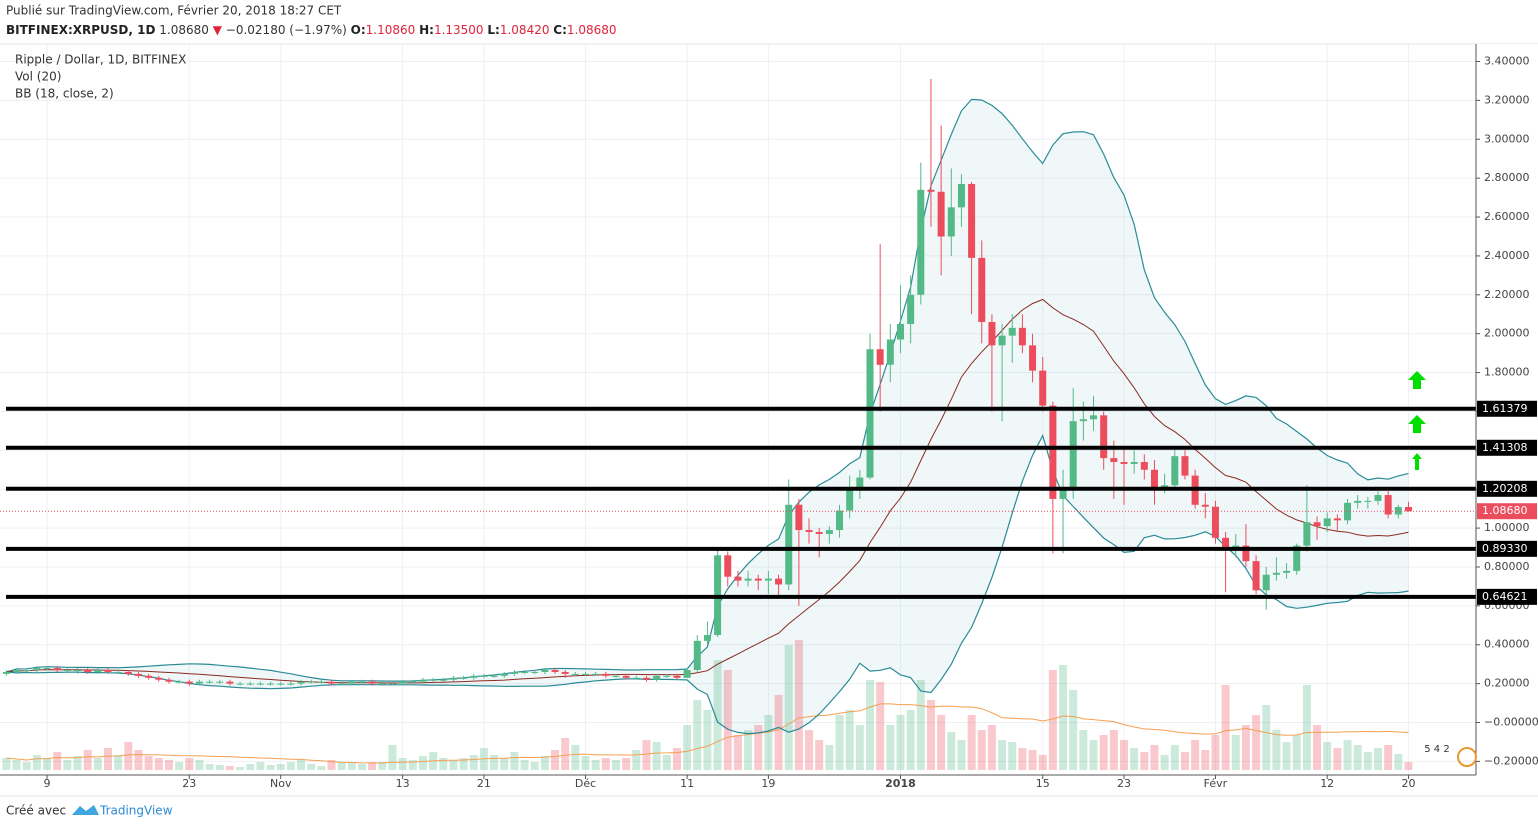 The width and height of the screenshot is (1538, 828). I want to click on icon, so click(1467, 757).